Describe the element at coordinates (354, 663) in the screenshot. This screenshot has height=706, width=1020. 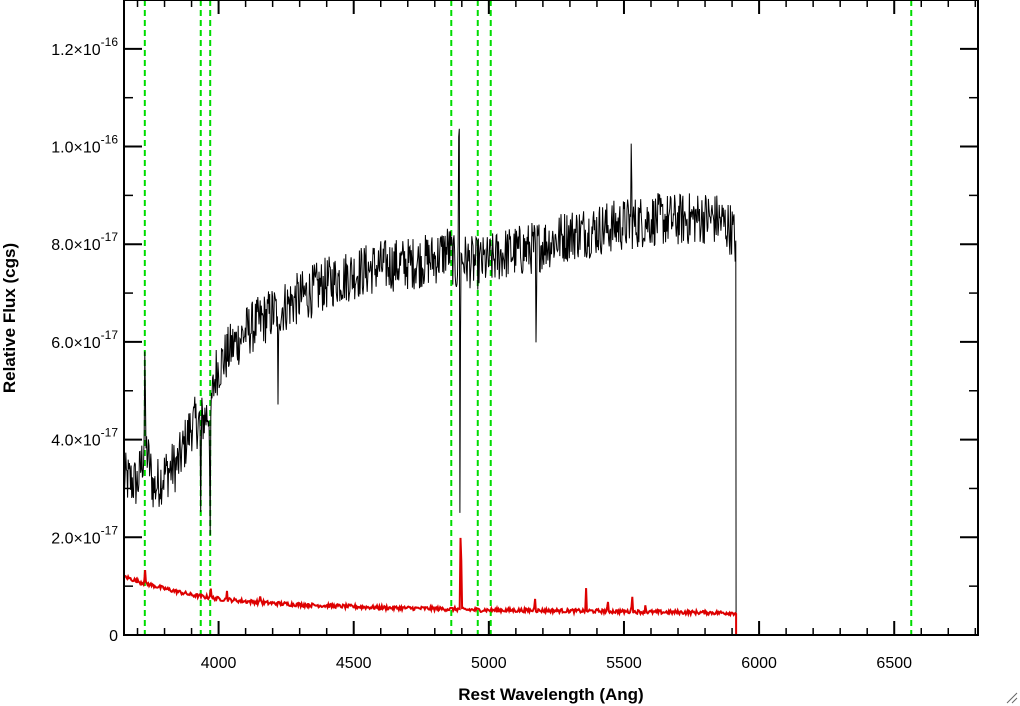
I see `x-tick-label: 4500` at that location.